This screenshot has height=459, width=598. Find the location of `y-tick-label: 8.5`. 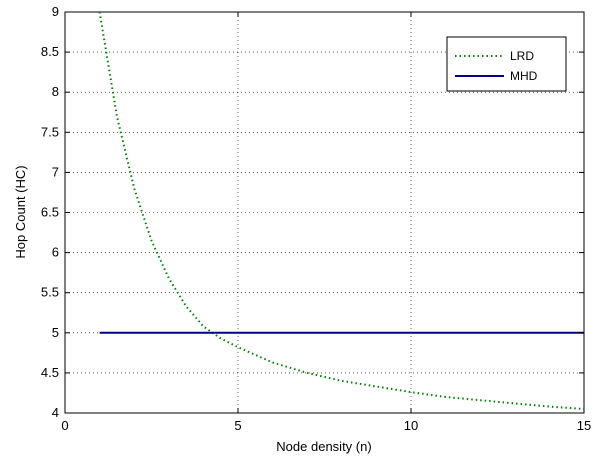

y-tick-label: 8.5 is located at coordinates (50, 51).